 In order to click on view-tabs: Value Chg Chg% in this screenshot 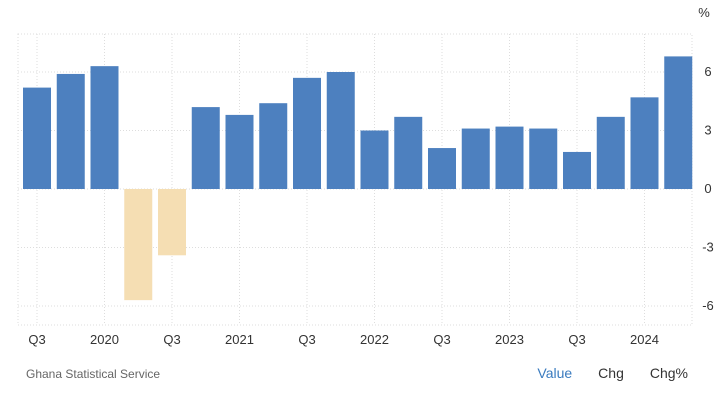, I will do `click(612, 373)`.